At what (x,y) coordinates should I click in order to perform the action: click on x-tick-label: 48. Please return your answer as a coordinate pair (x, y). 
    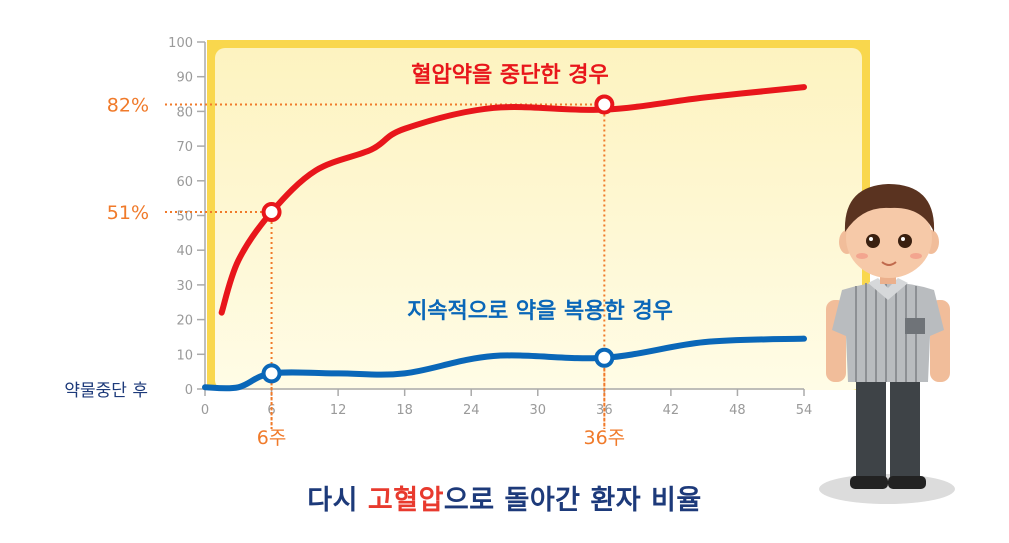
    Looking at the image, I should click on (737, 410).